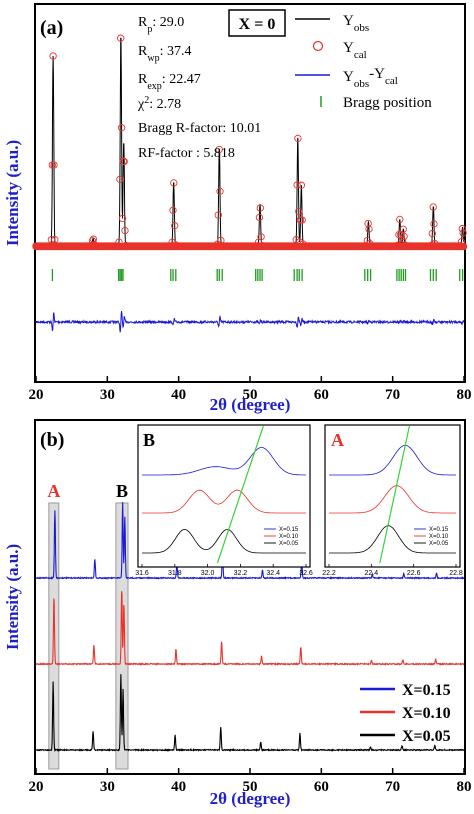 This screenshot has width=474, height=814. Describe the element at coordinates (405, 713) in the screenshot. I see `panel-b-legend: X=0.15 X=0.10 X=0.05` at that location.